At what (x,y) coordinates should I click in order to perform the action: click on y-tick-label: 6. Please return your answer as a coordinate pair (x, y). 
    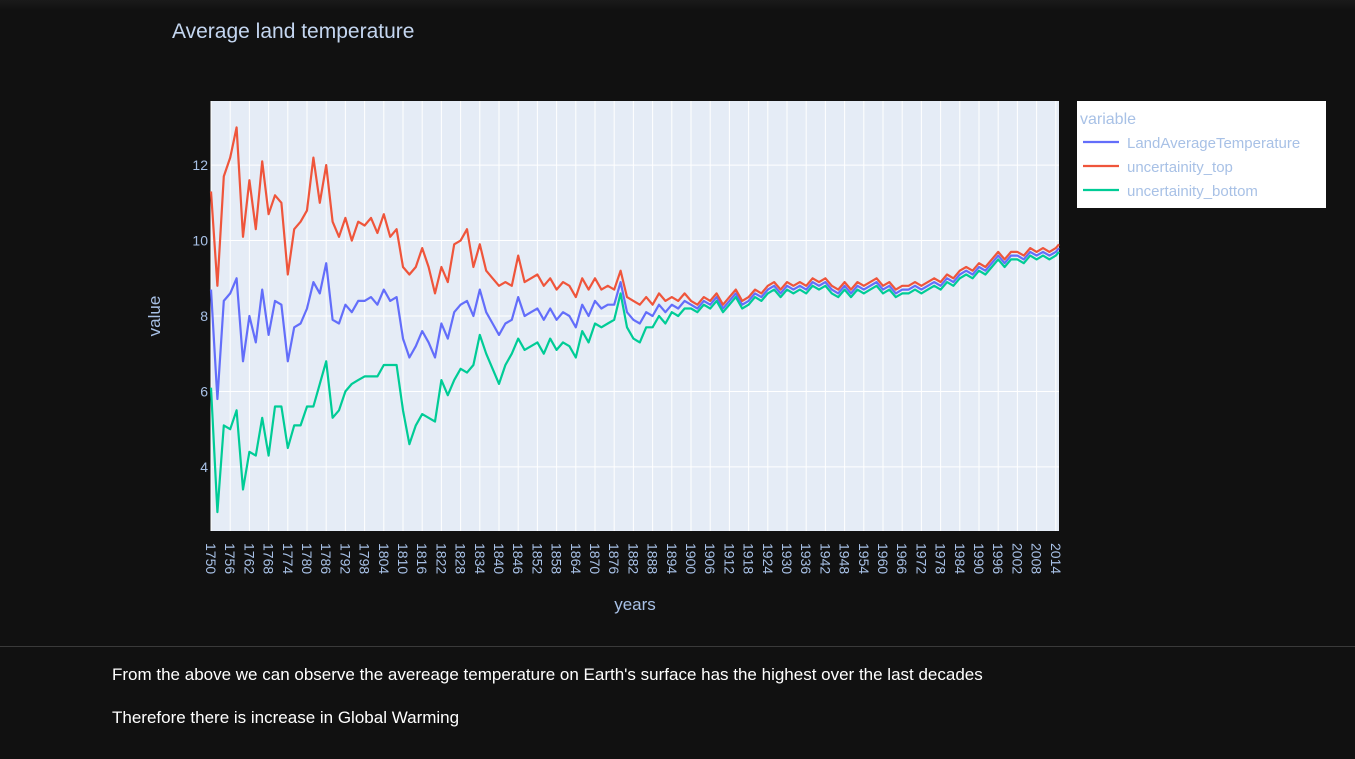
    Looking at the image, I should click on (204, 391).